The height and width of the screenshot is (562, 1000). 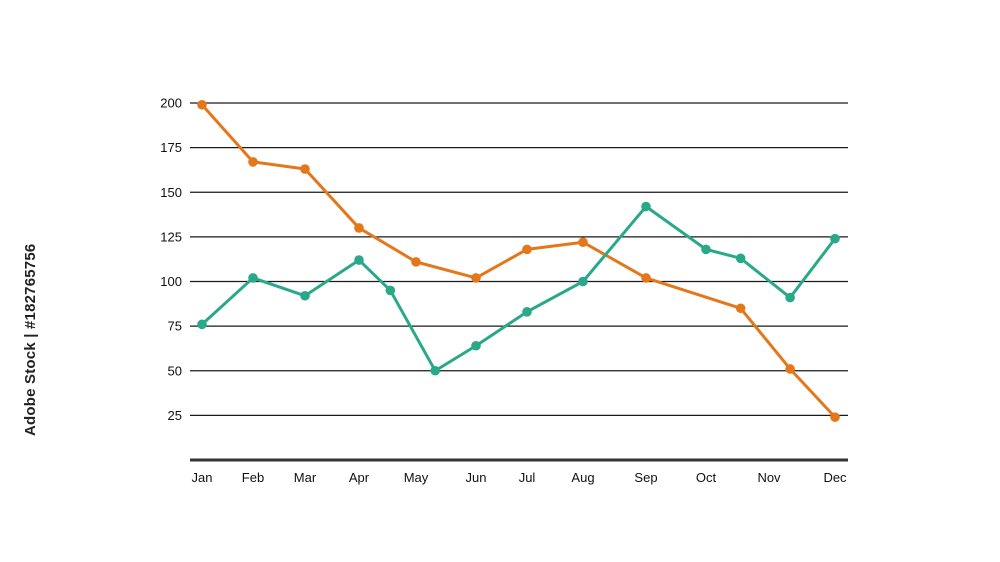 I want to click on x-tick-label: Jul, so click(x=527, y=477).